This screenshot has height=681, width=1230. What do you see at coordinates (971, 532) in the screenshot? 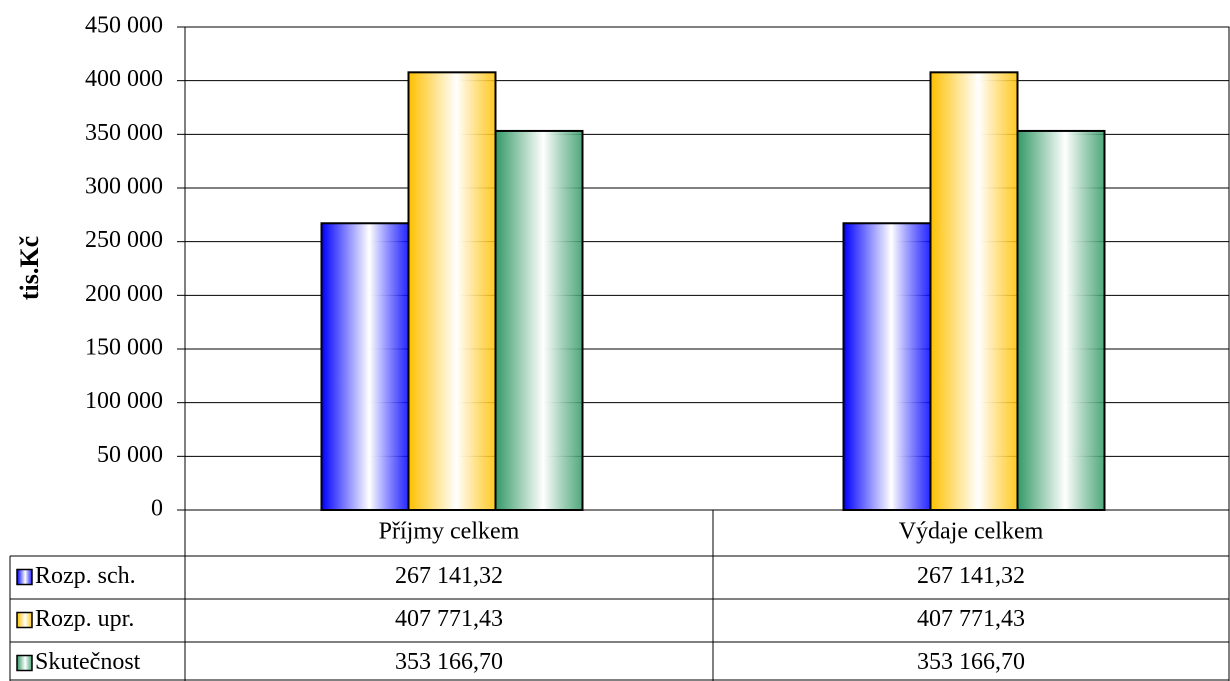
I see `x-tick-label: Výdaje celkem` at bounding box center [971, 532].